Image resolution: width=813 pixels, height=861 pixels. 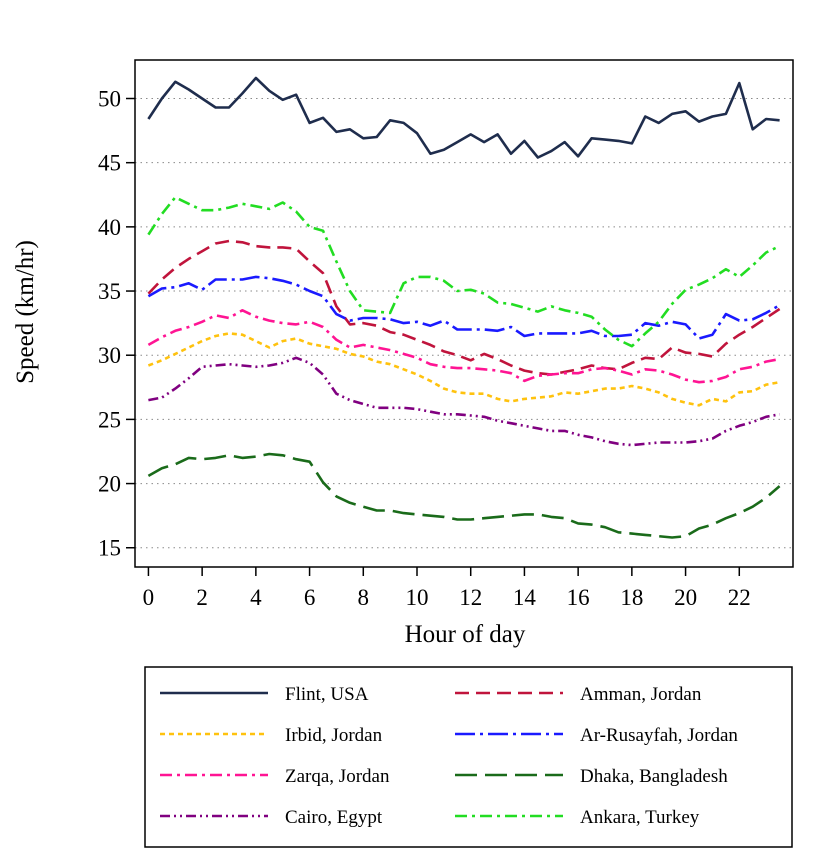 I want to click on legend-label-cairo-egypt: Cairo, Egypt, so click(x=334, y=817).